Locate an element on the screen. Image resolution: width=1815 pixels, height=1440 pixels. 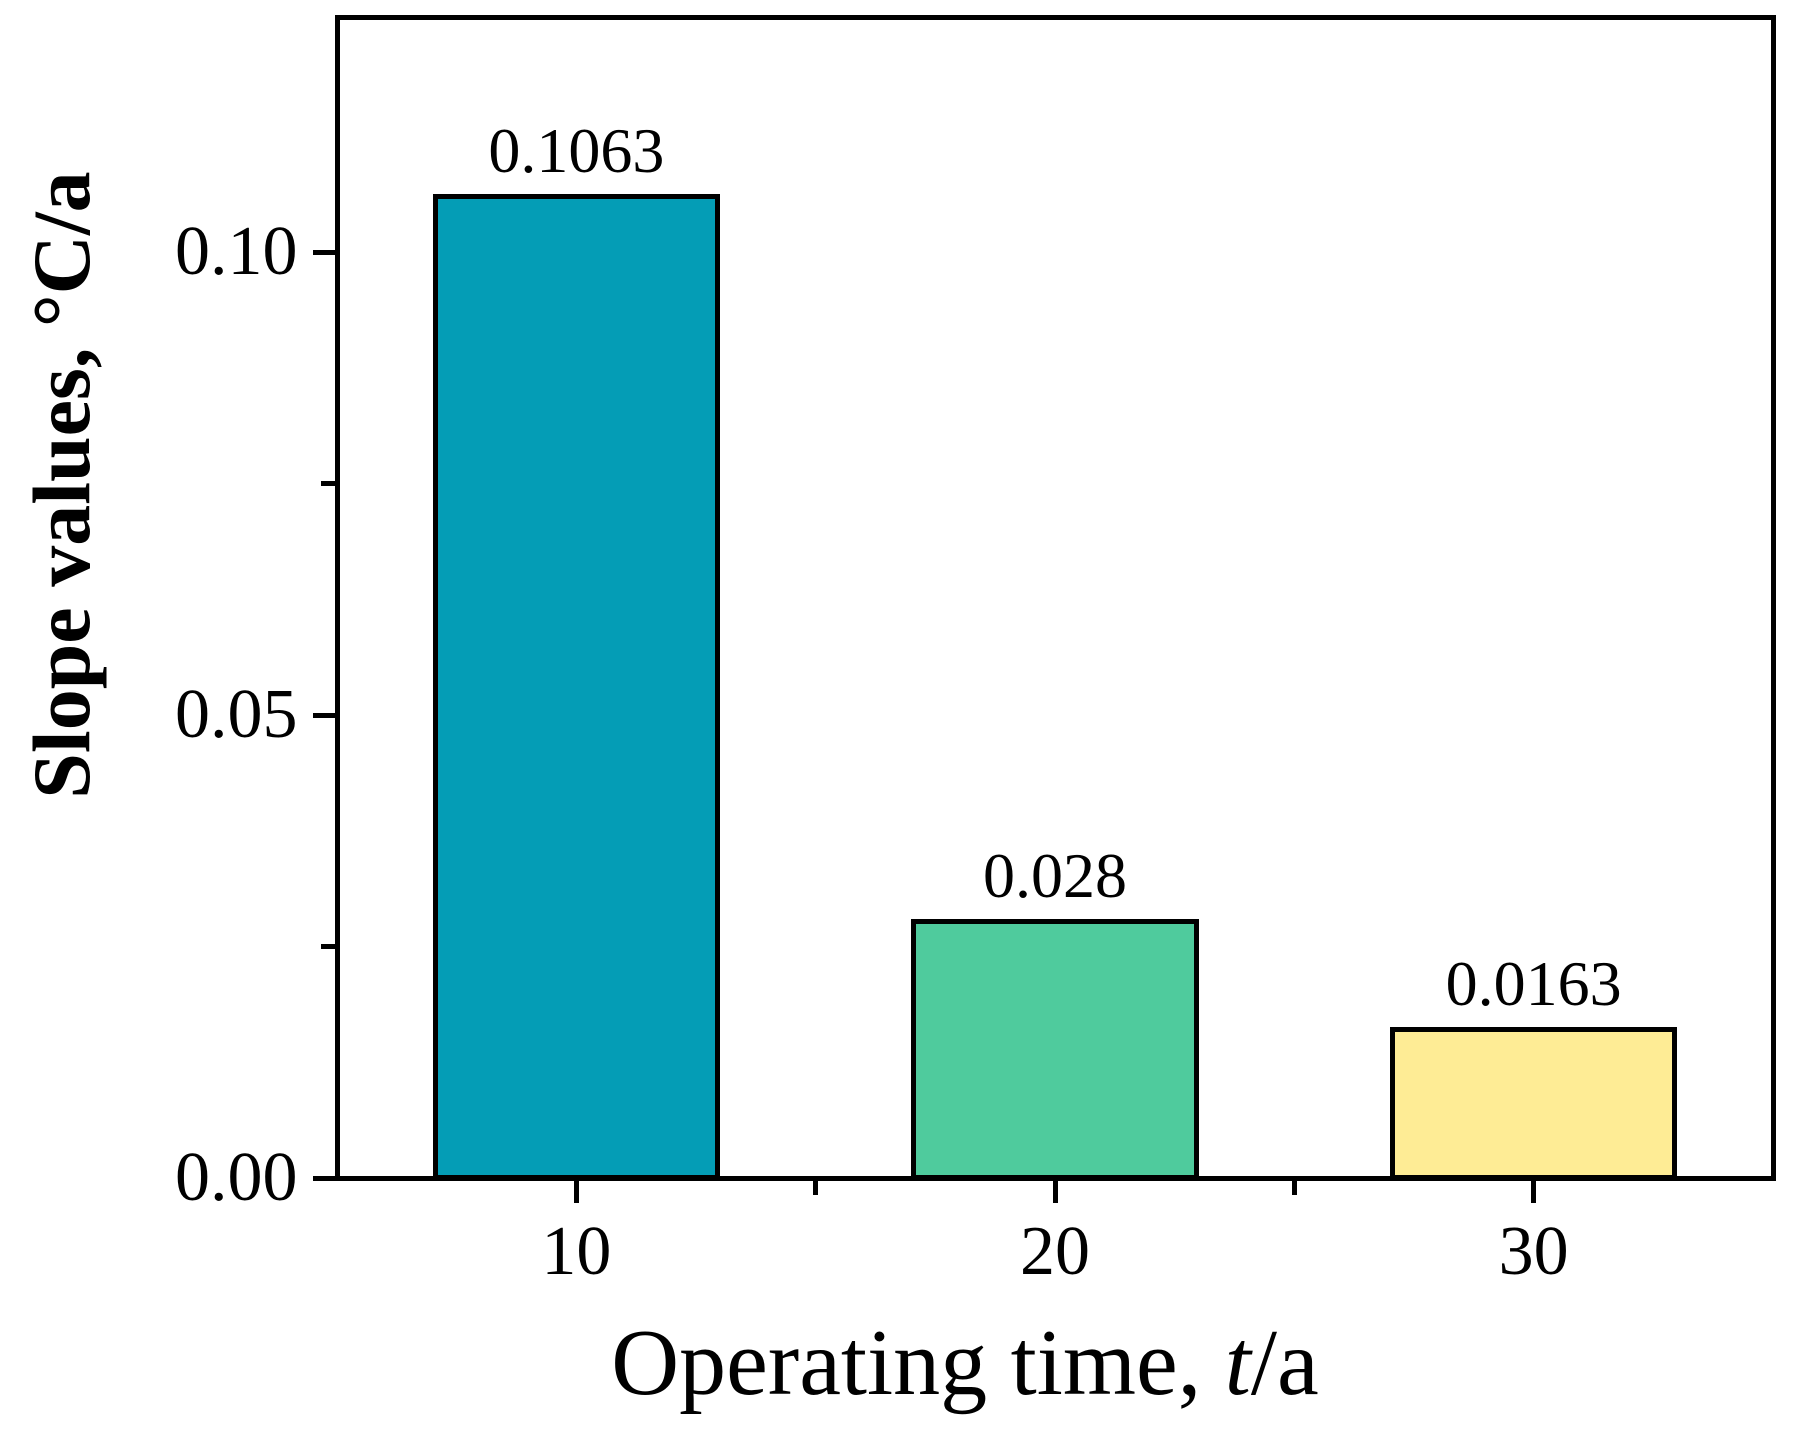
bar-value-label: 0.1063 is located at coordinates (576, 150).